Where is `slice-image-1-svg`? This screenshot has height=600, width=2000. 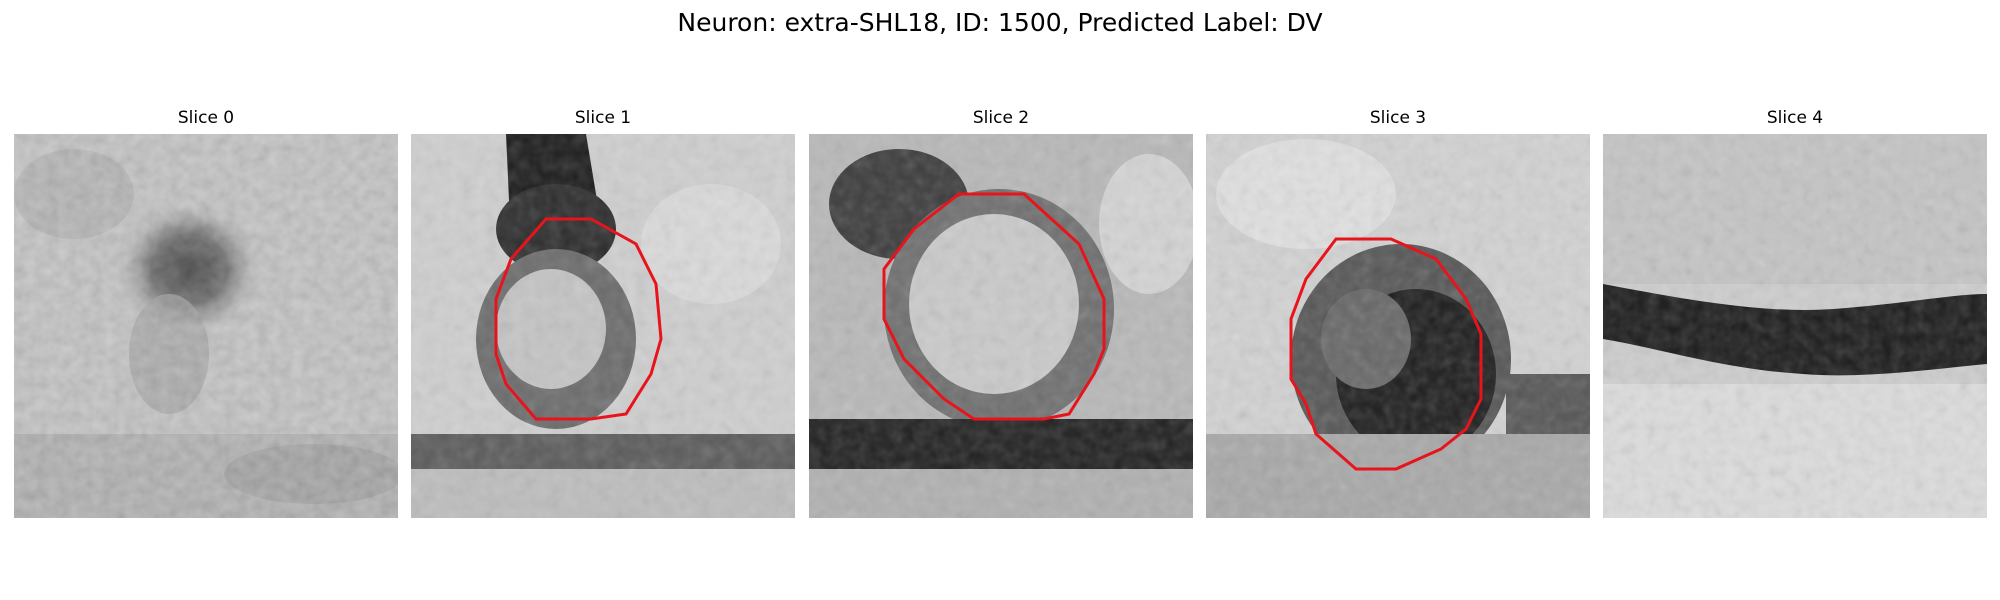
slice-image-1-svg is located at coordinates (603, 326).